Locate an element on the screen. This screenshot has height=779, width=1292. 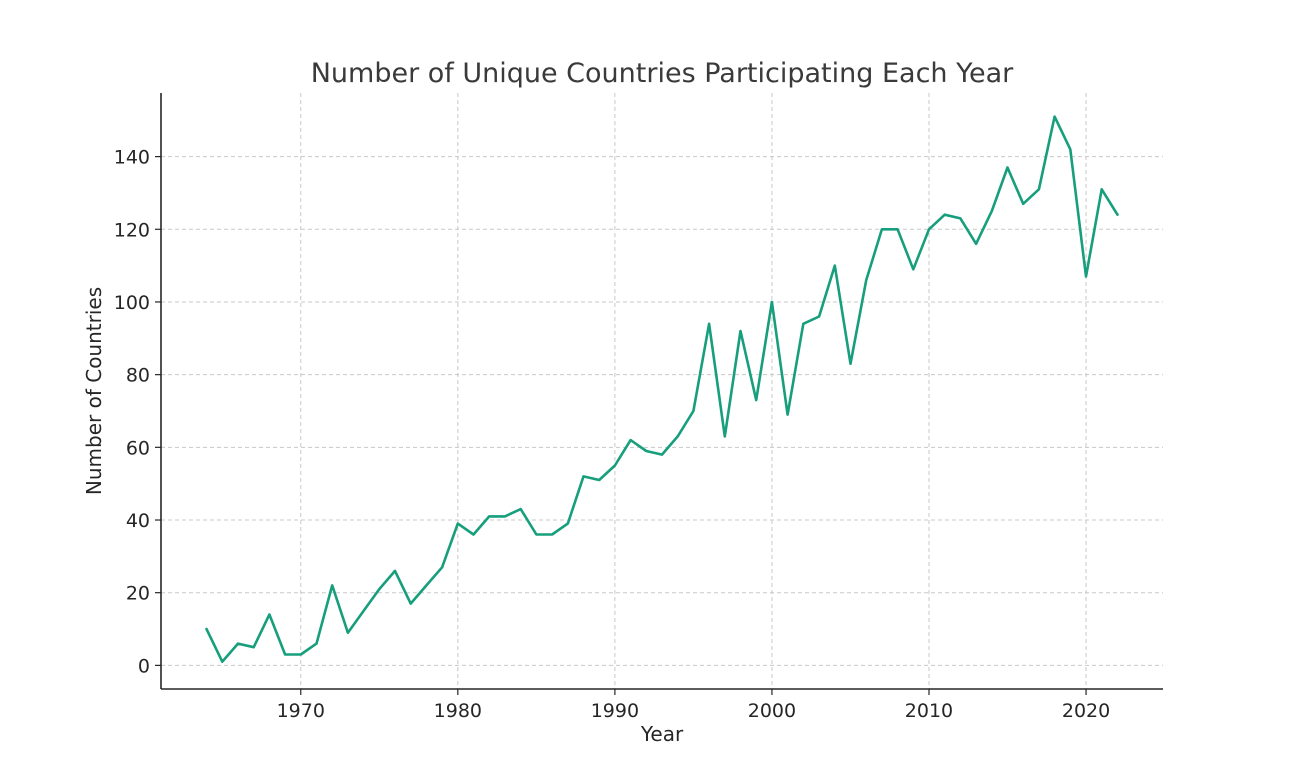
y-tick-label: 40 is located at coordinates (138, 521).